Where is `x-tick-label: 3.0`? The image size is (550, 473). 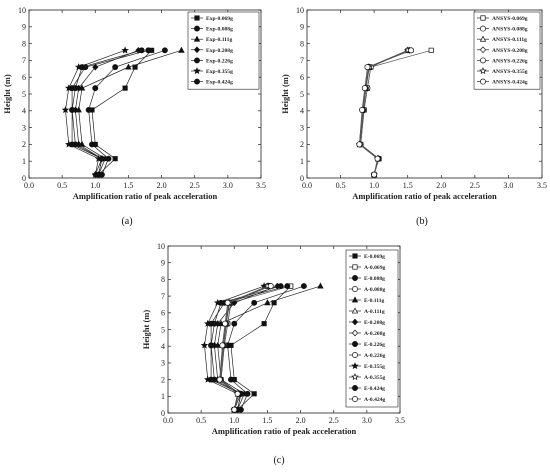
x-tick-label: 3.0 is located at coordinates (508, 185).